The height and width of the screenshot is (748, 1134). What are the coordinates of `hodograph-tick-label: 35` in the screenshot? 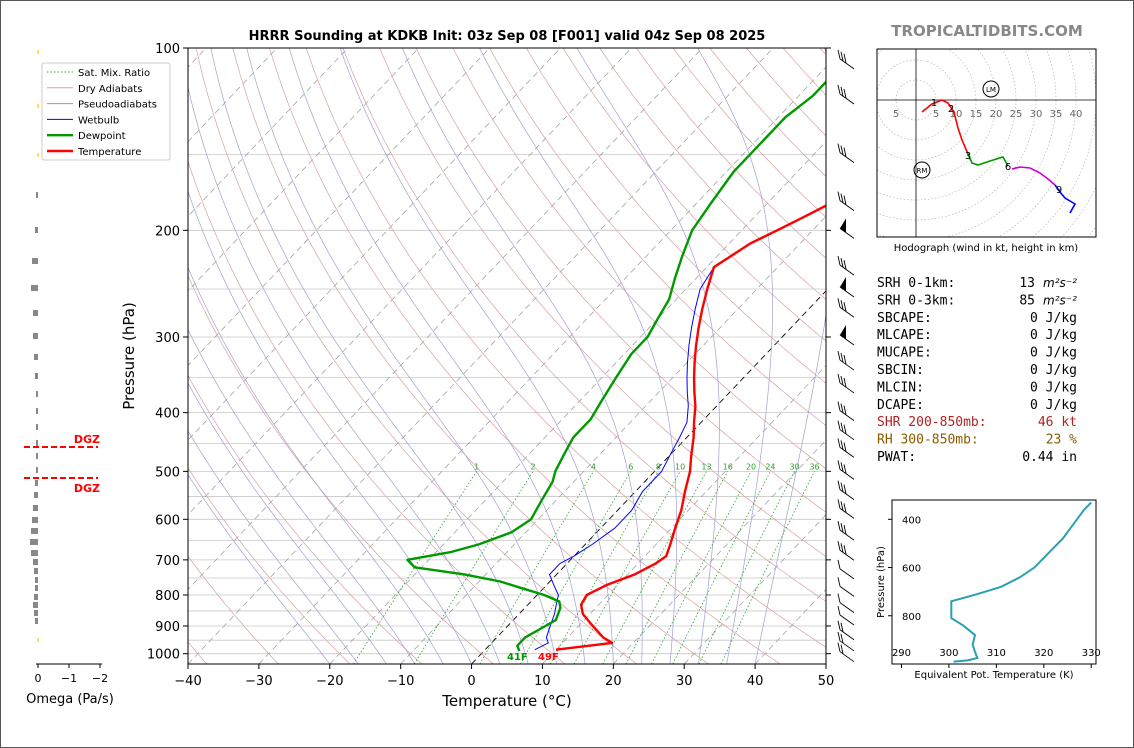 It's located at (1056, 114).